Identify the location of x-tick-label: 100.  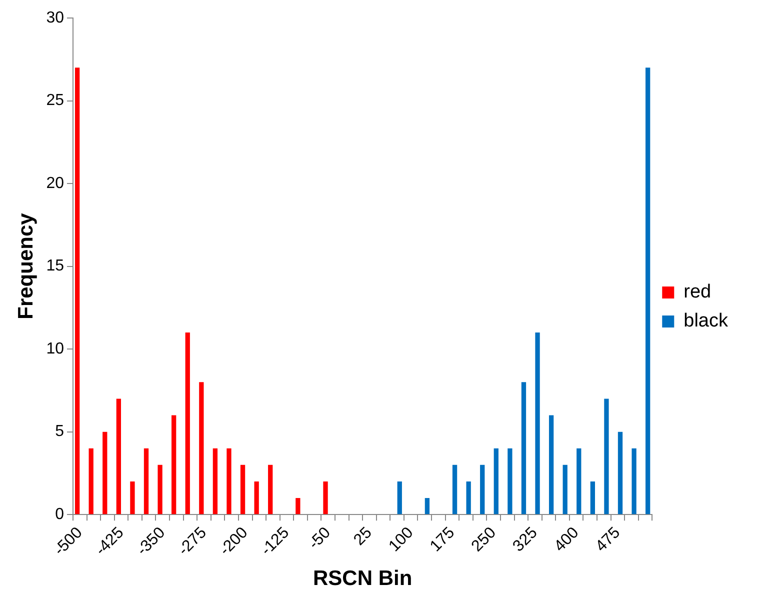
(401, 540).